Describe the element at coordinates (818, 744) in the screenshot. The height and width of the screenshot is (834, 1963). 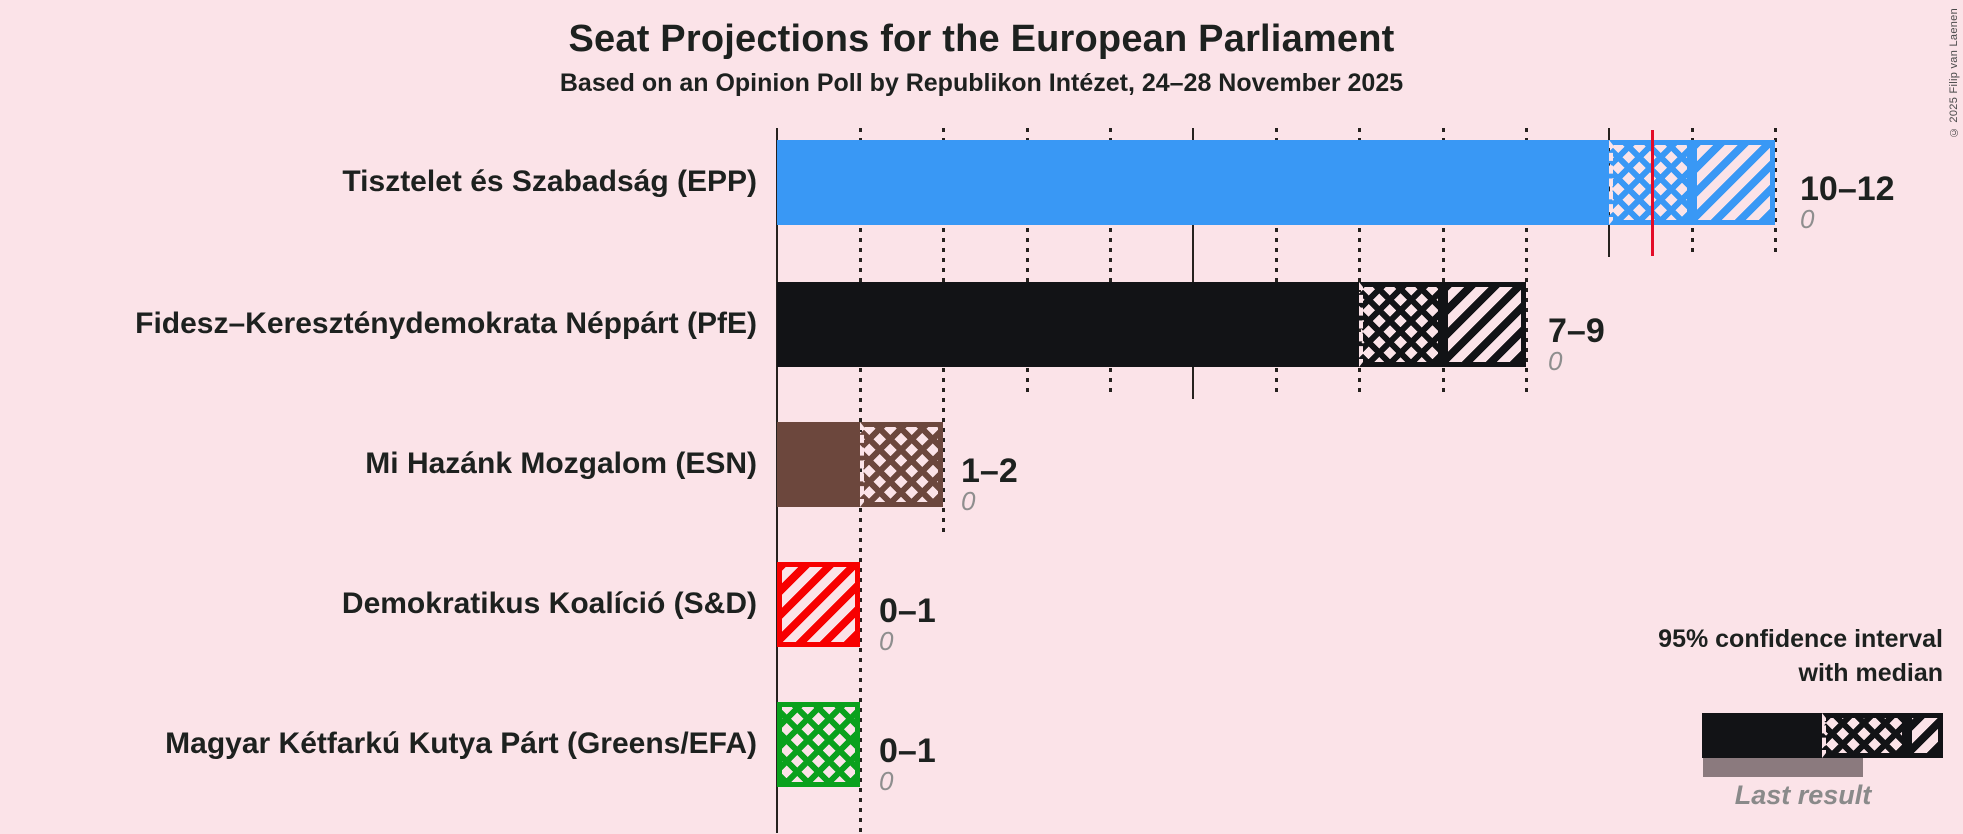
I see `bar-mkkp-crosshatch-segment` at that location.